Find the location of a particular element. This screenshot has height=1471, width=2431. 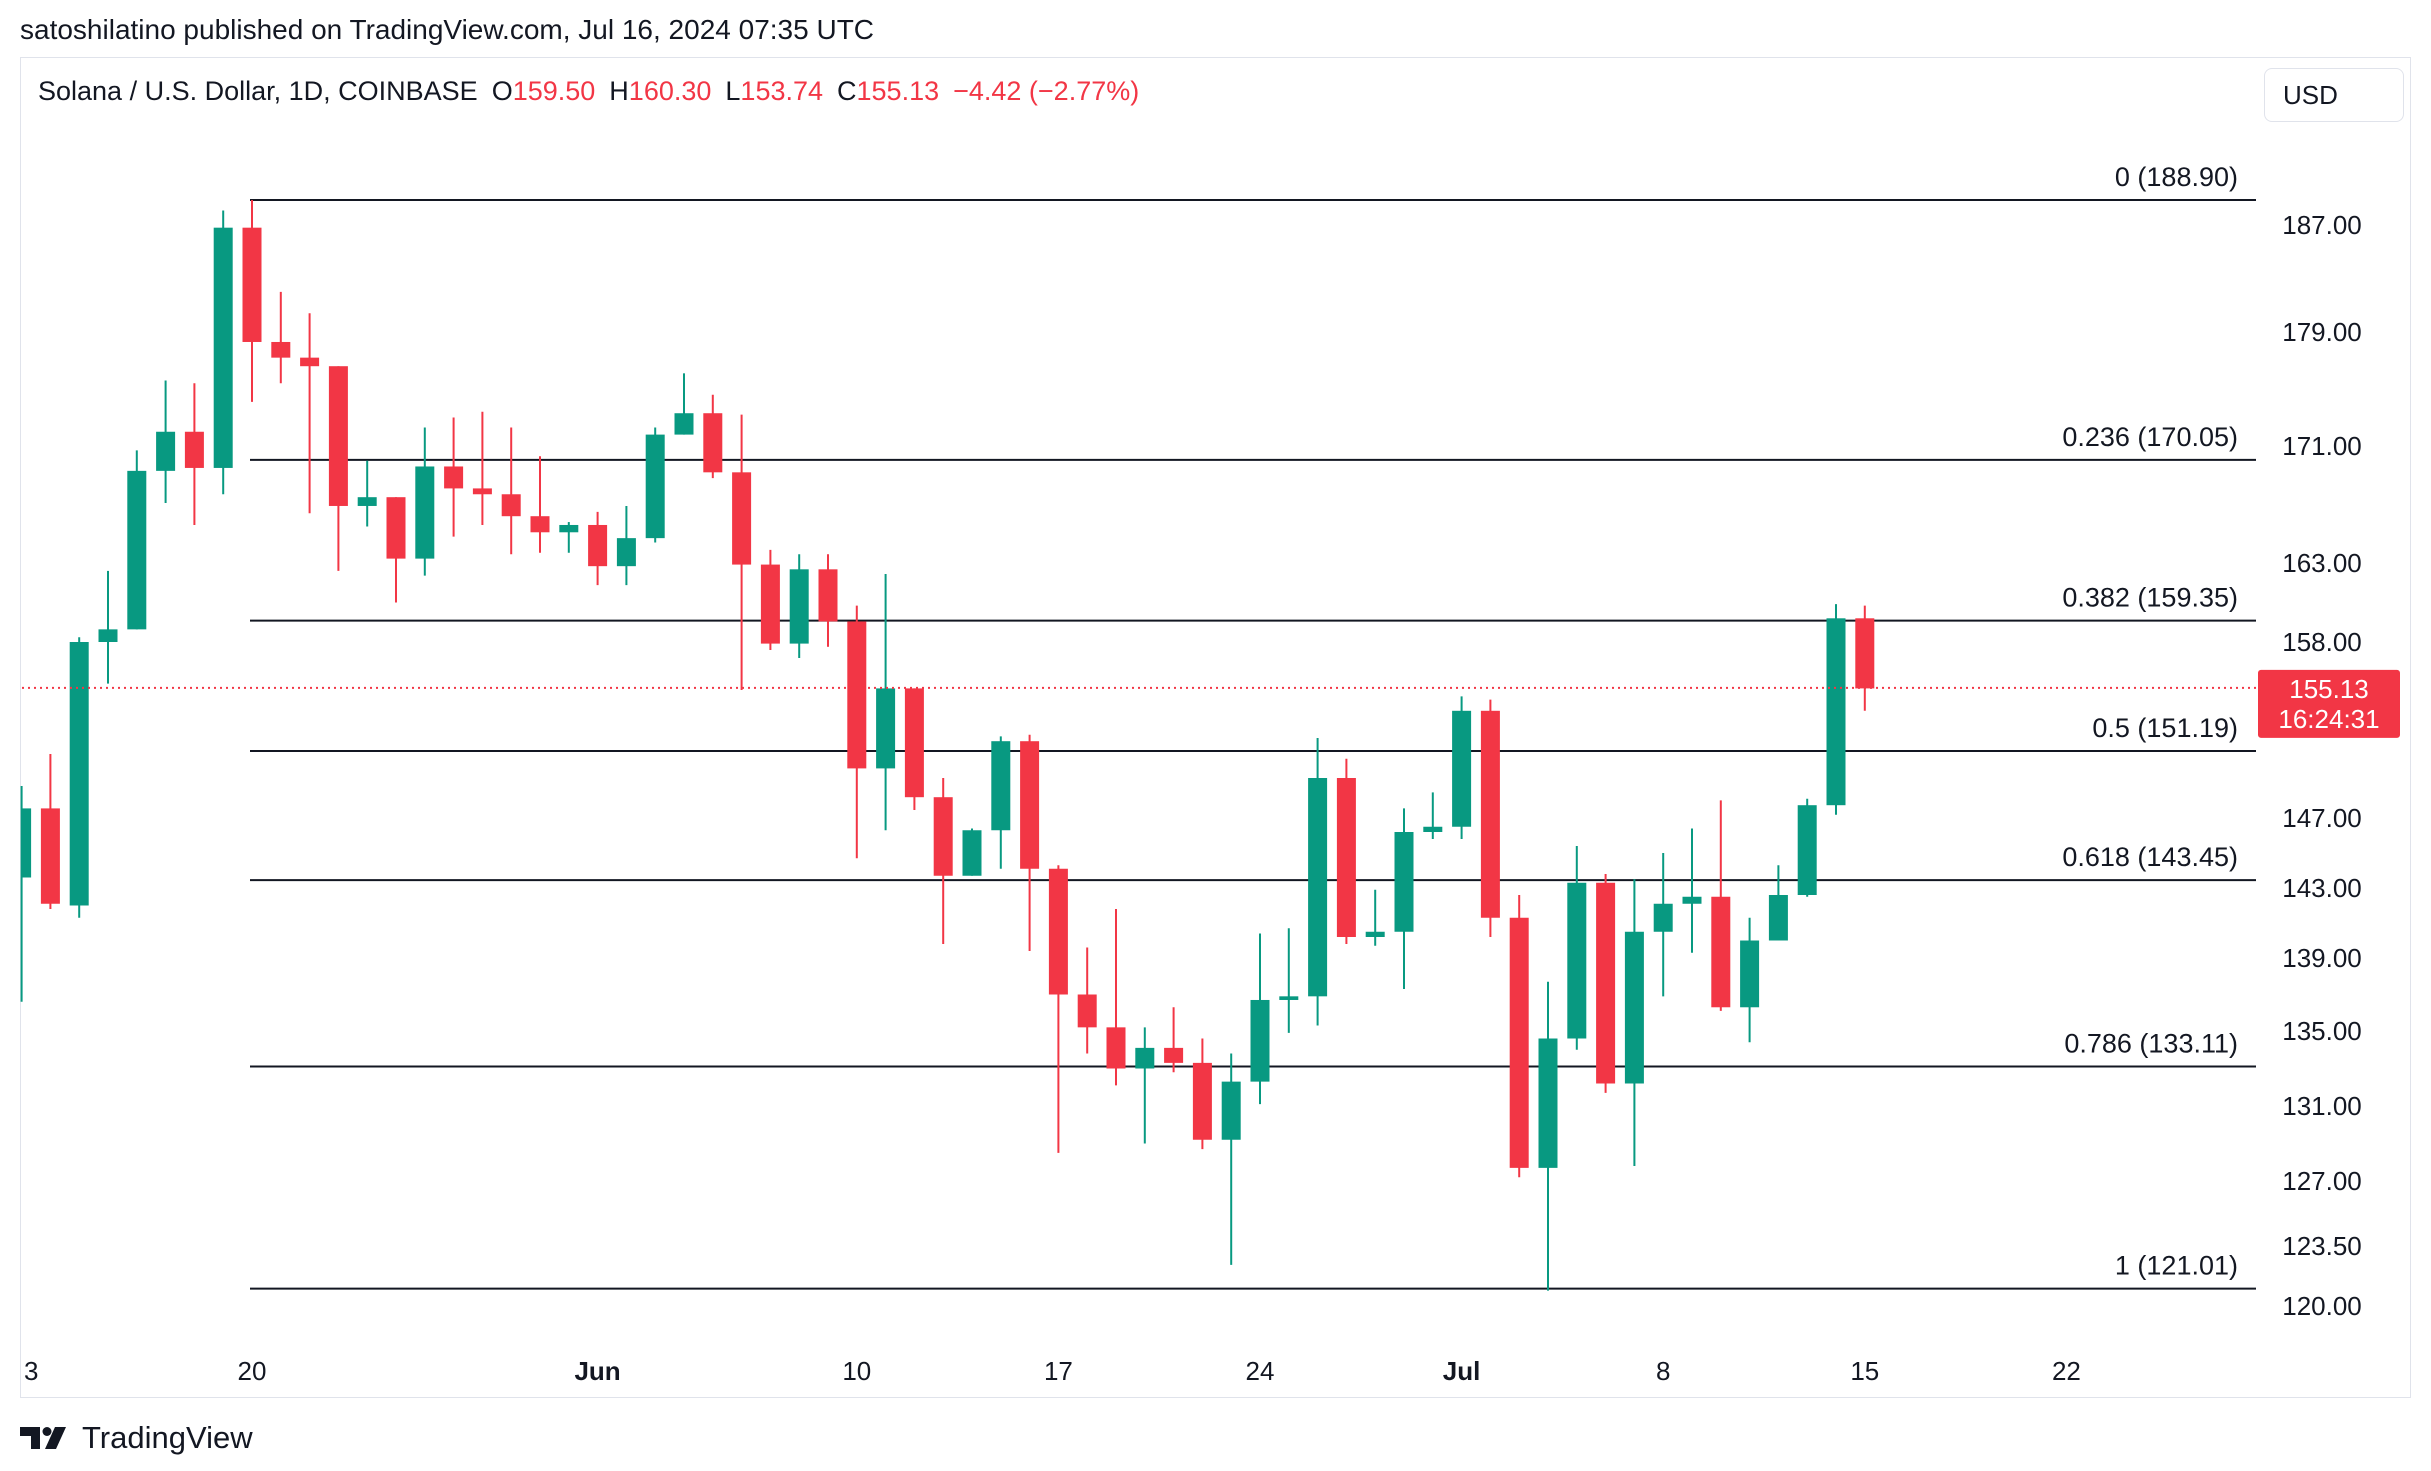

price-badge-background is located at coordinates (2329, 703).